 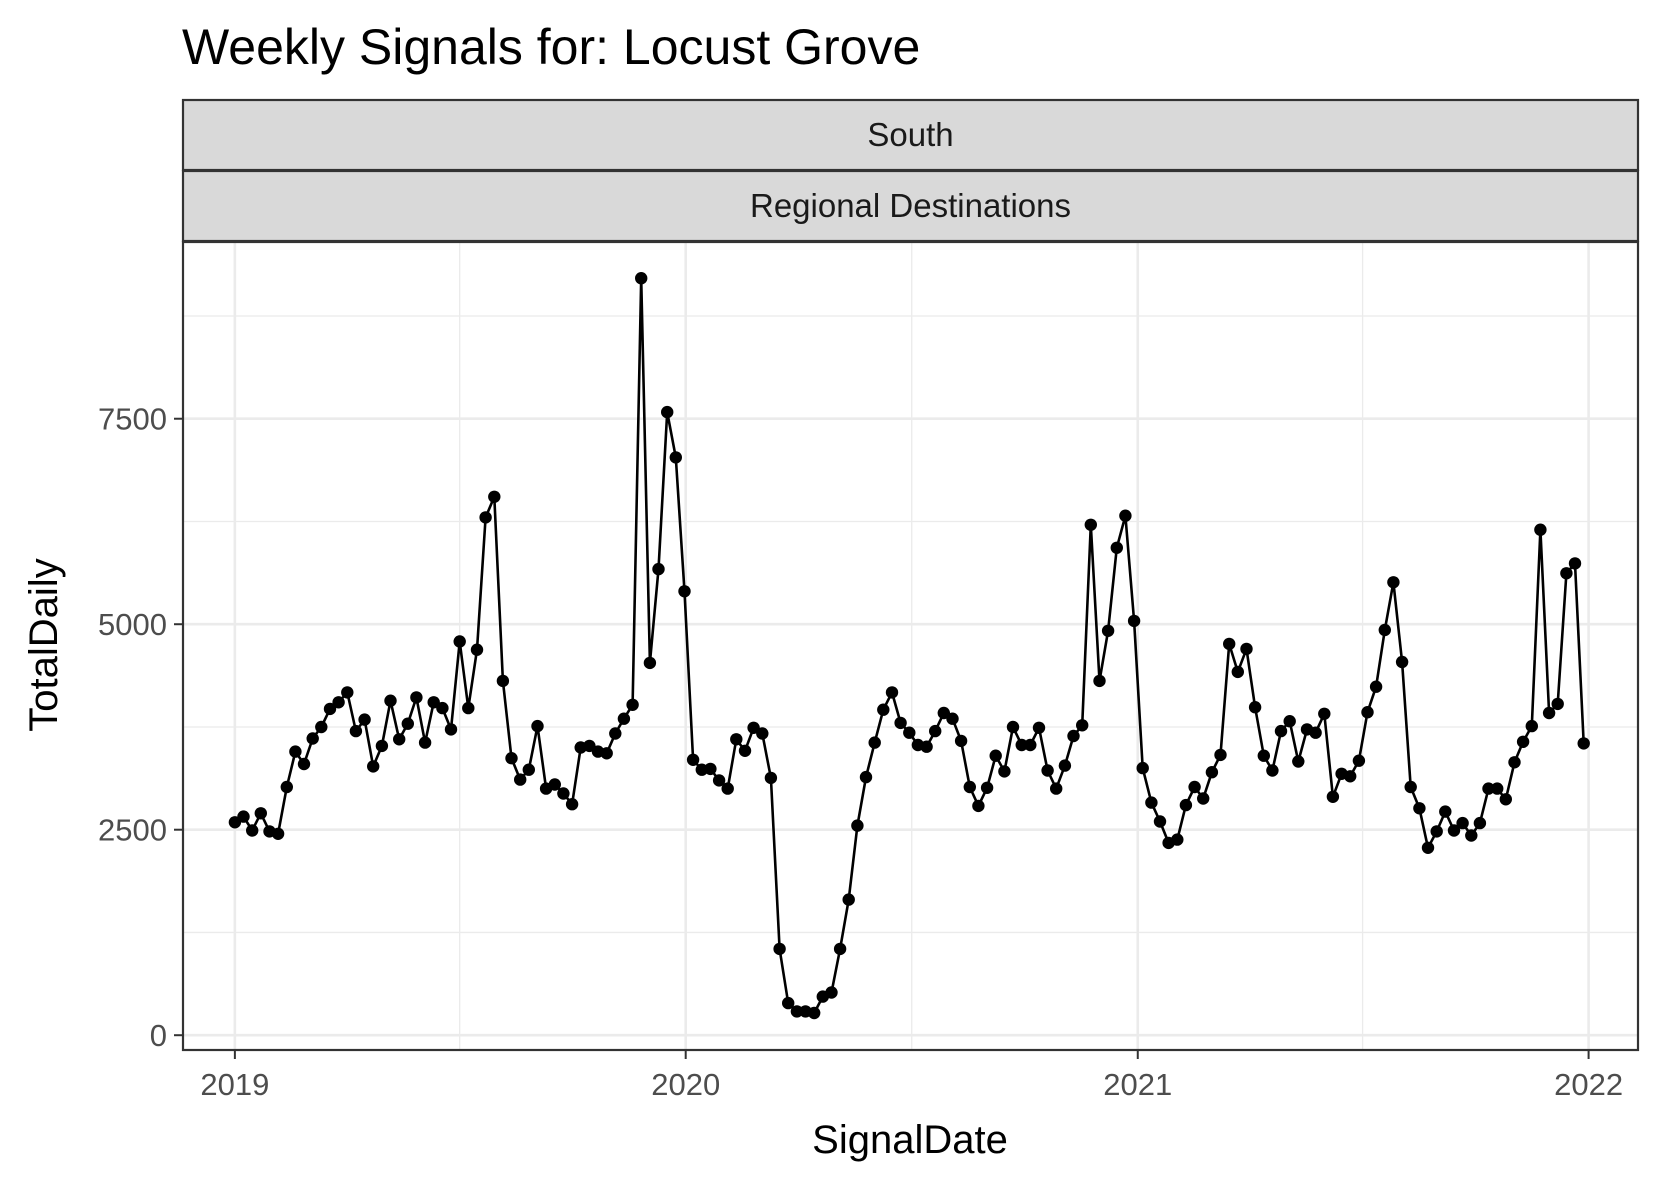 I want to click on facet-strip, so click(x=910, y=135).